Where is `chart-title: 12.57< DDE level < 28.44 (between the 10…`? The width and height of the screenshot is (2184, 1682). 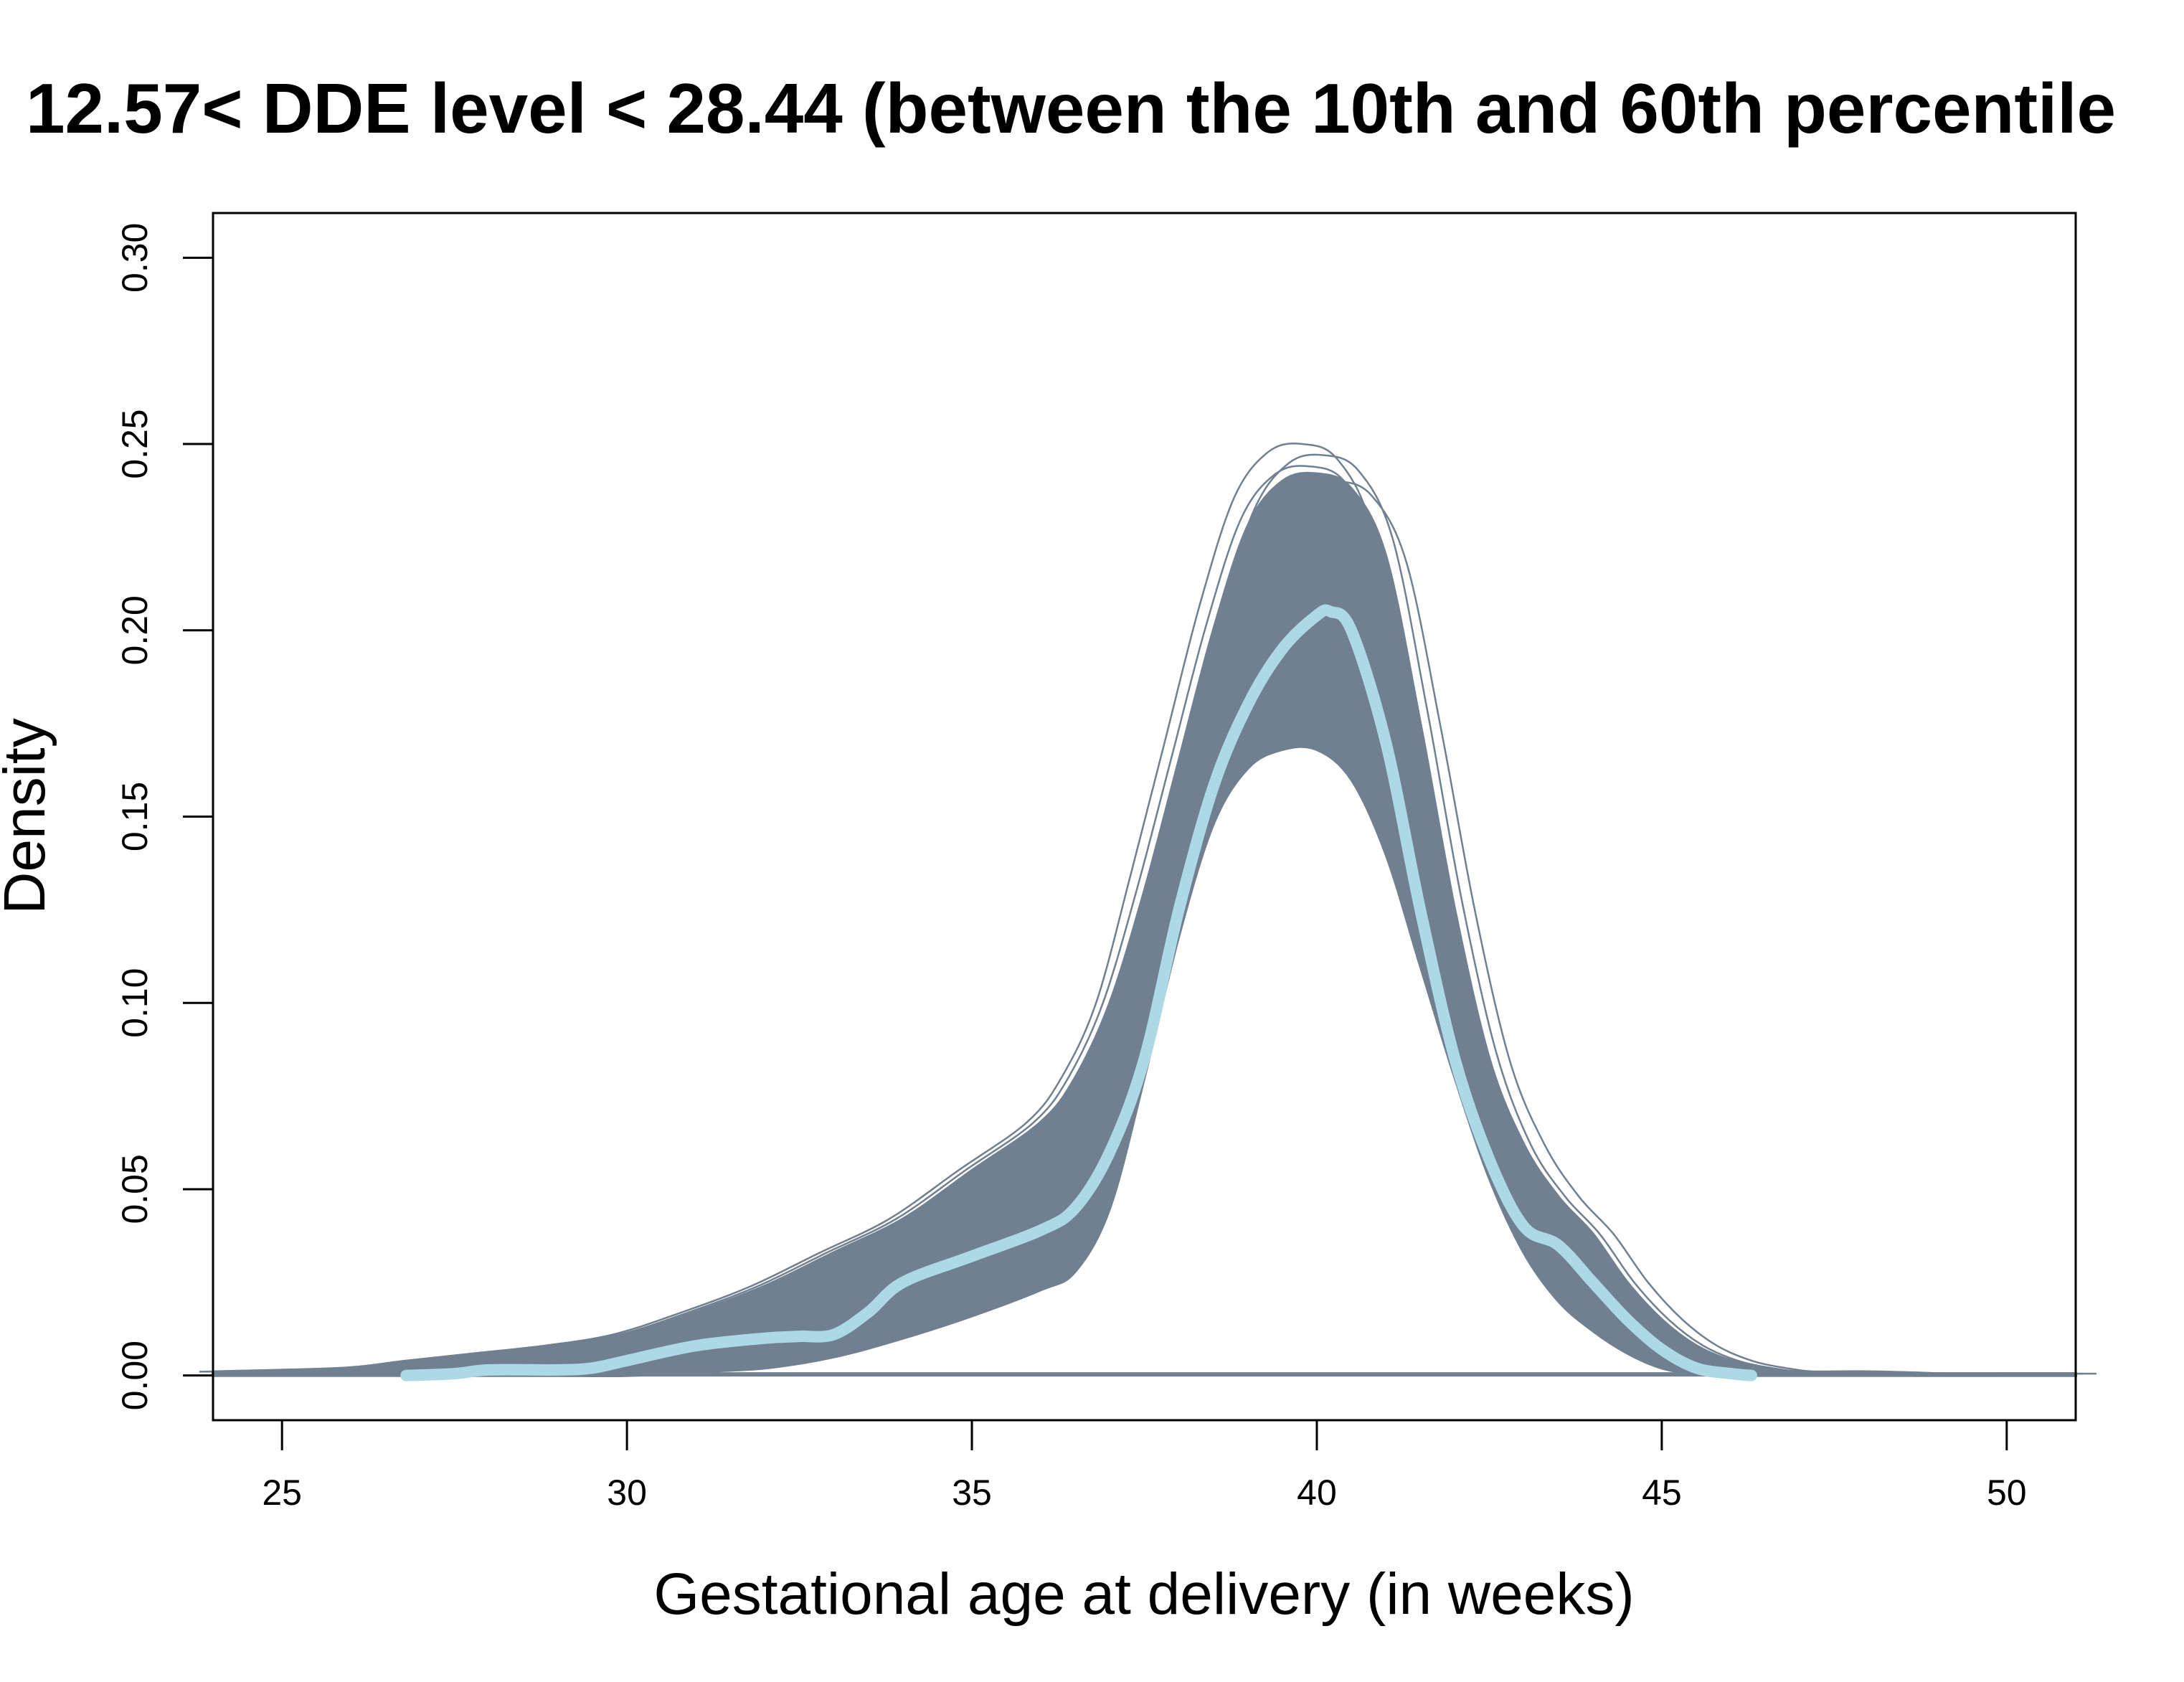
chart-title: 12.57< DDE level < 28.44 (between the 10… is located at coordinates (1071, 108).